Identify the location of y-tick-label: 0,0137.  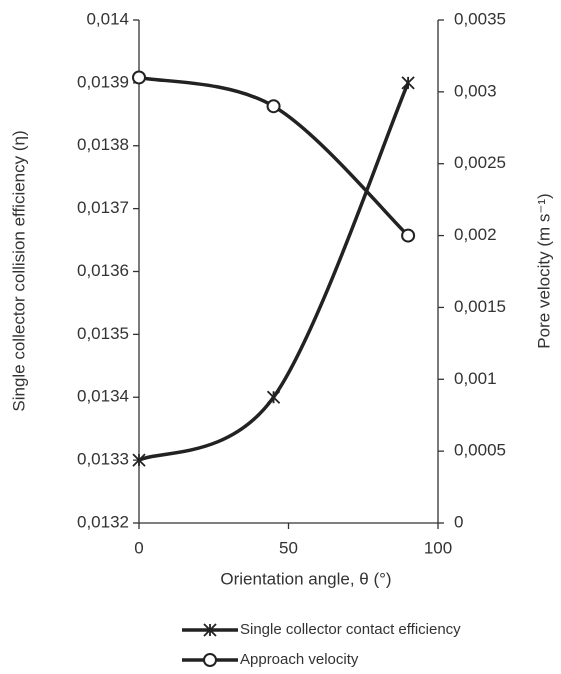
(103, 207).